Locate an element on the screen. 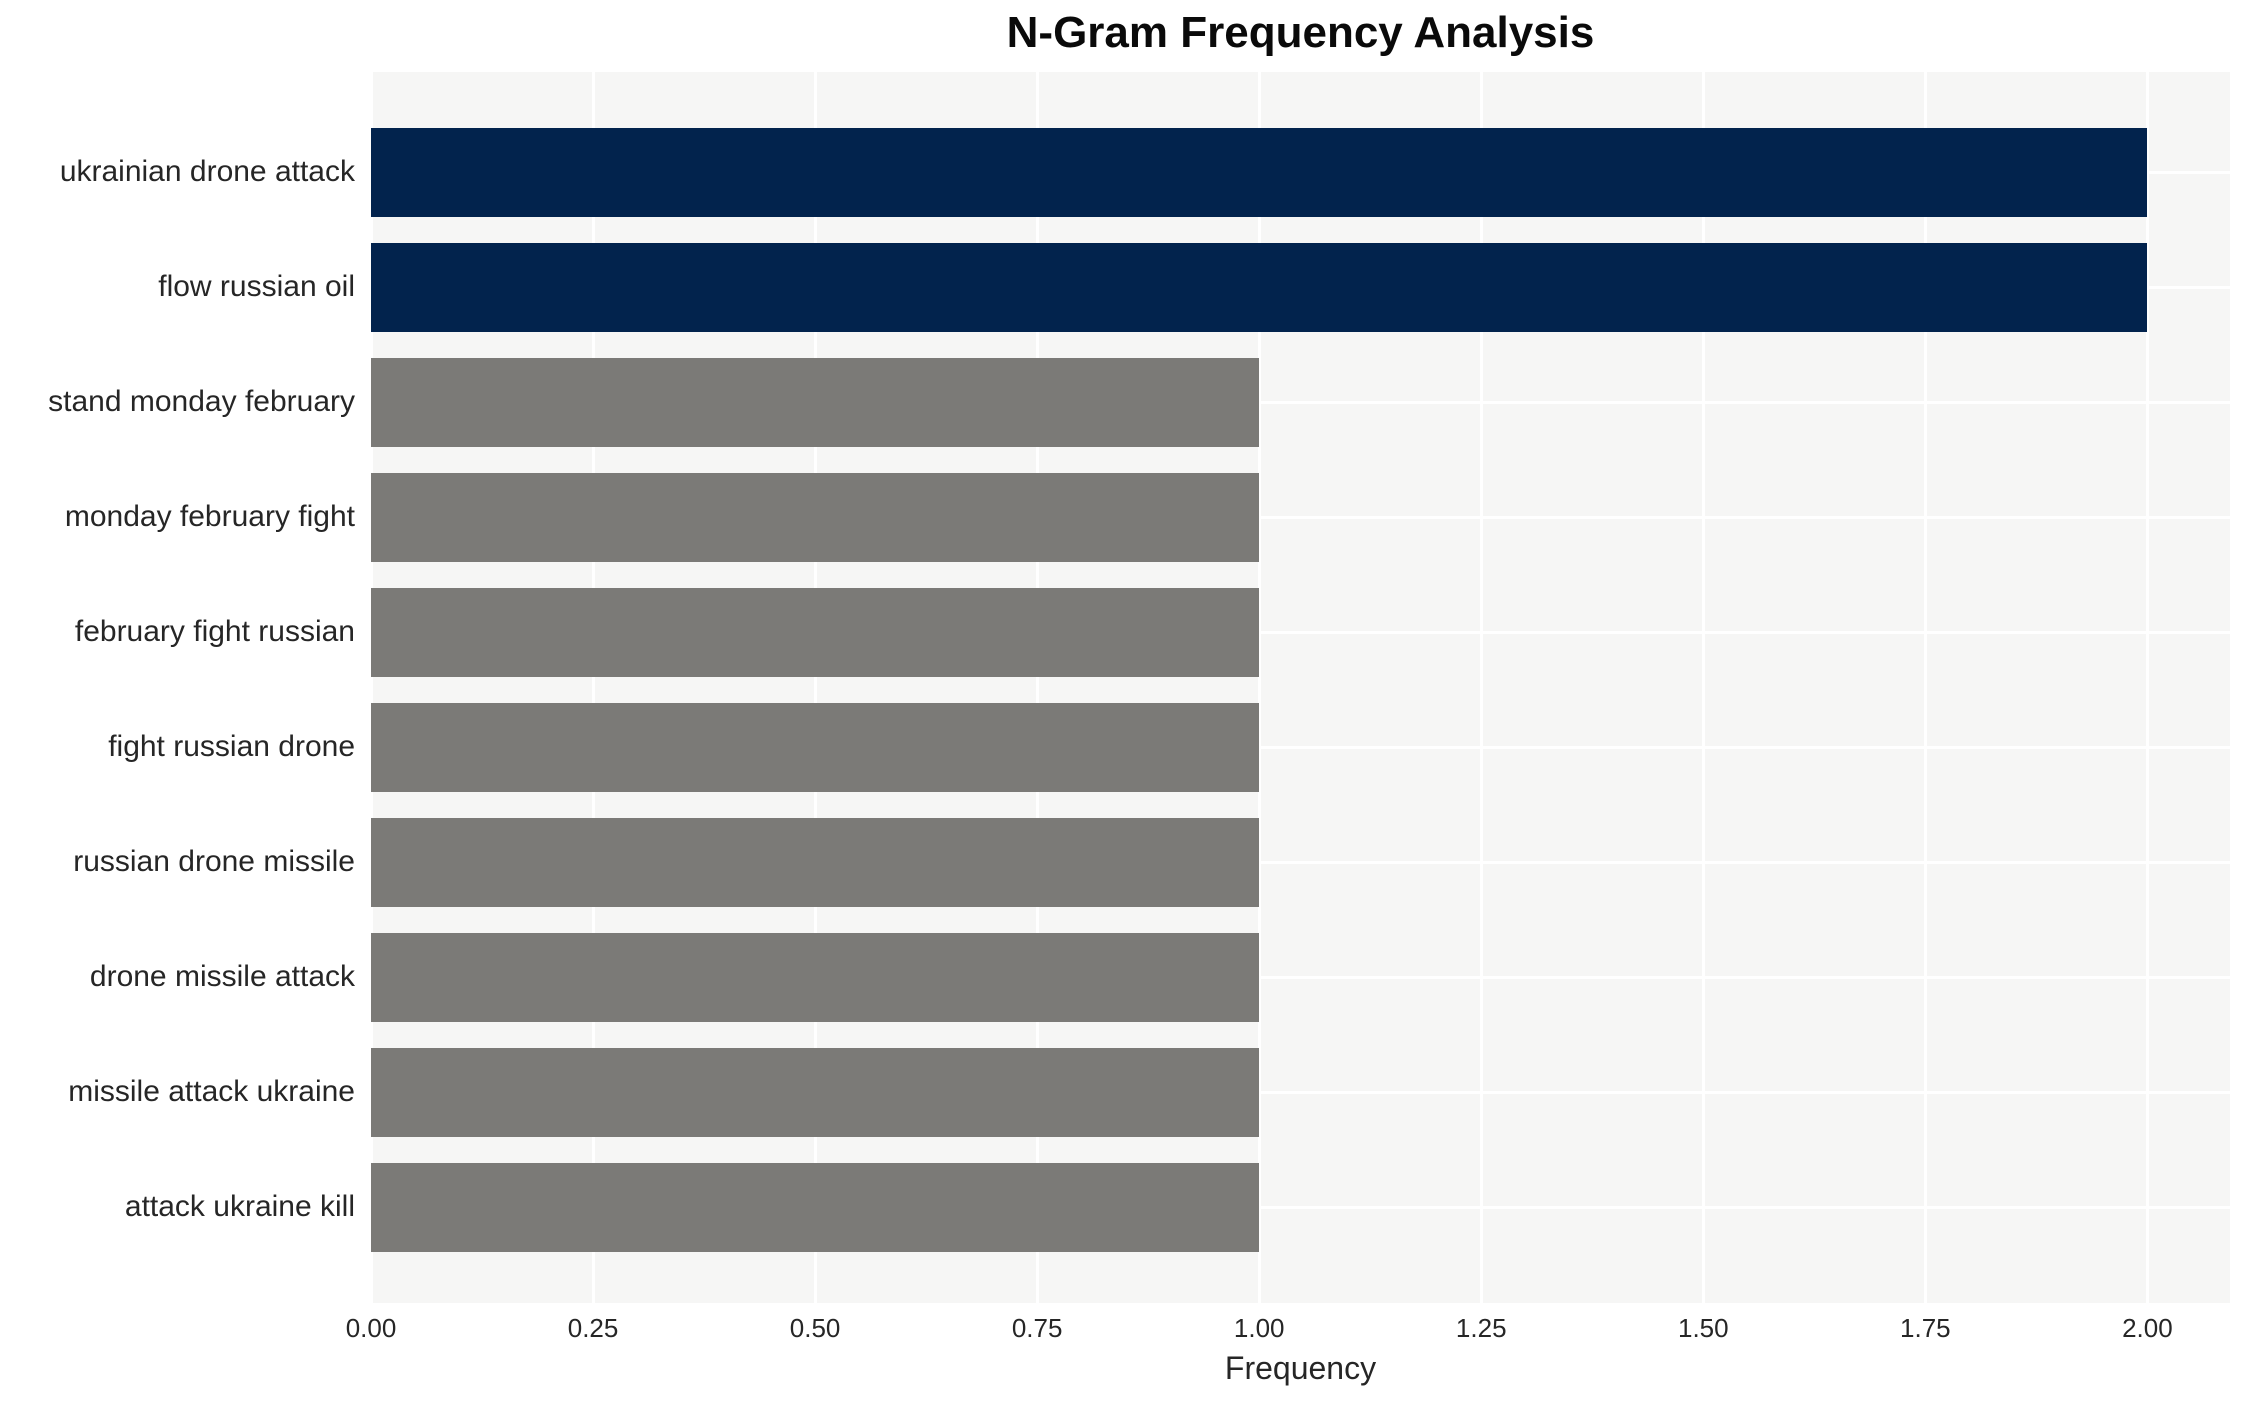  bar-ukrainian-drone-attack is located at coordinates (1259, 172).